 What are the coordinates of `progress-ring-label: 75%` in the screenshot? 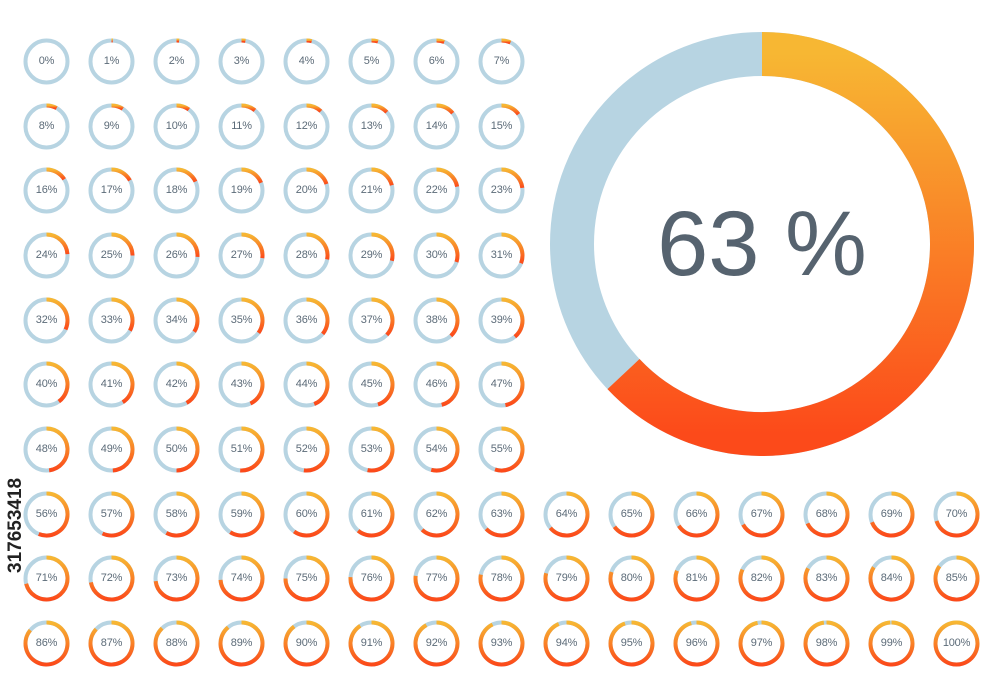 It's located at (306, 578).